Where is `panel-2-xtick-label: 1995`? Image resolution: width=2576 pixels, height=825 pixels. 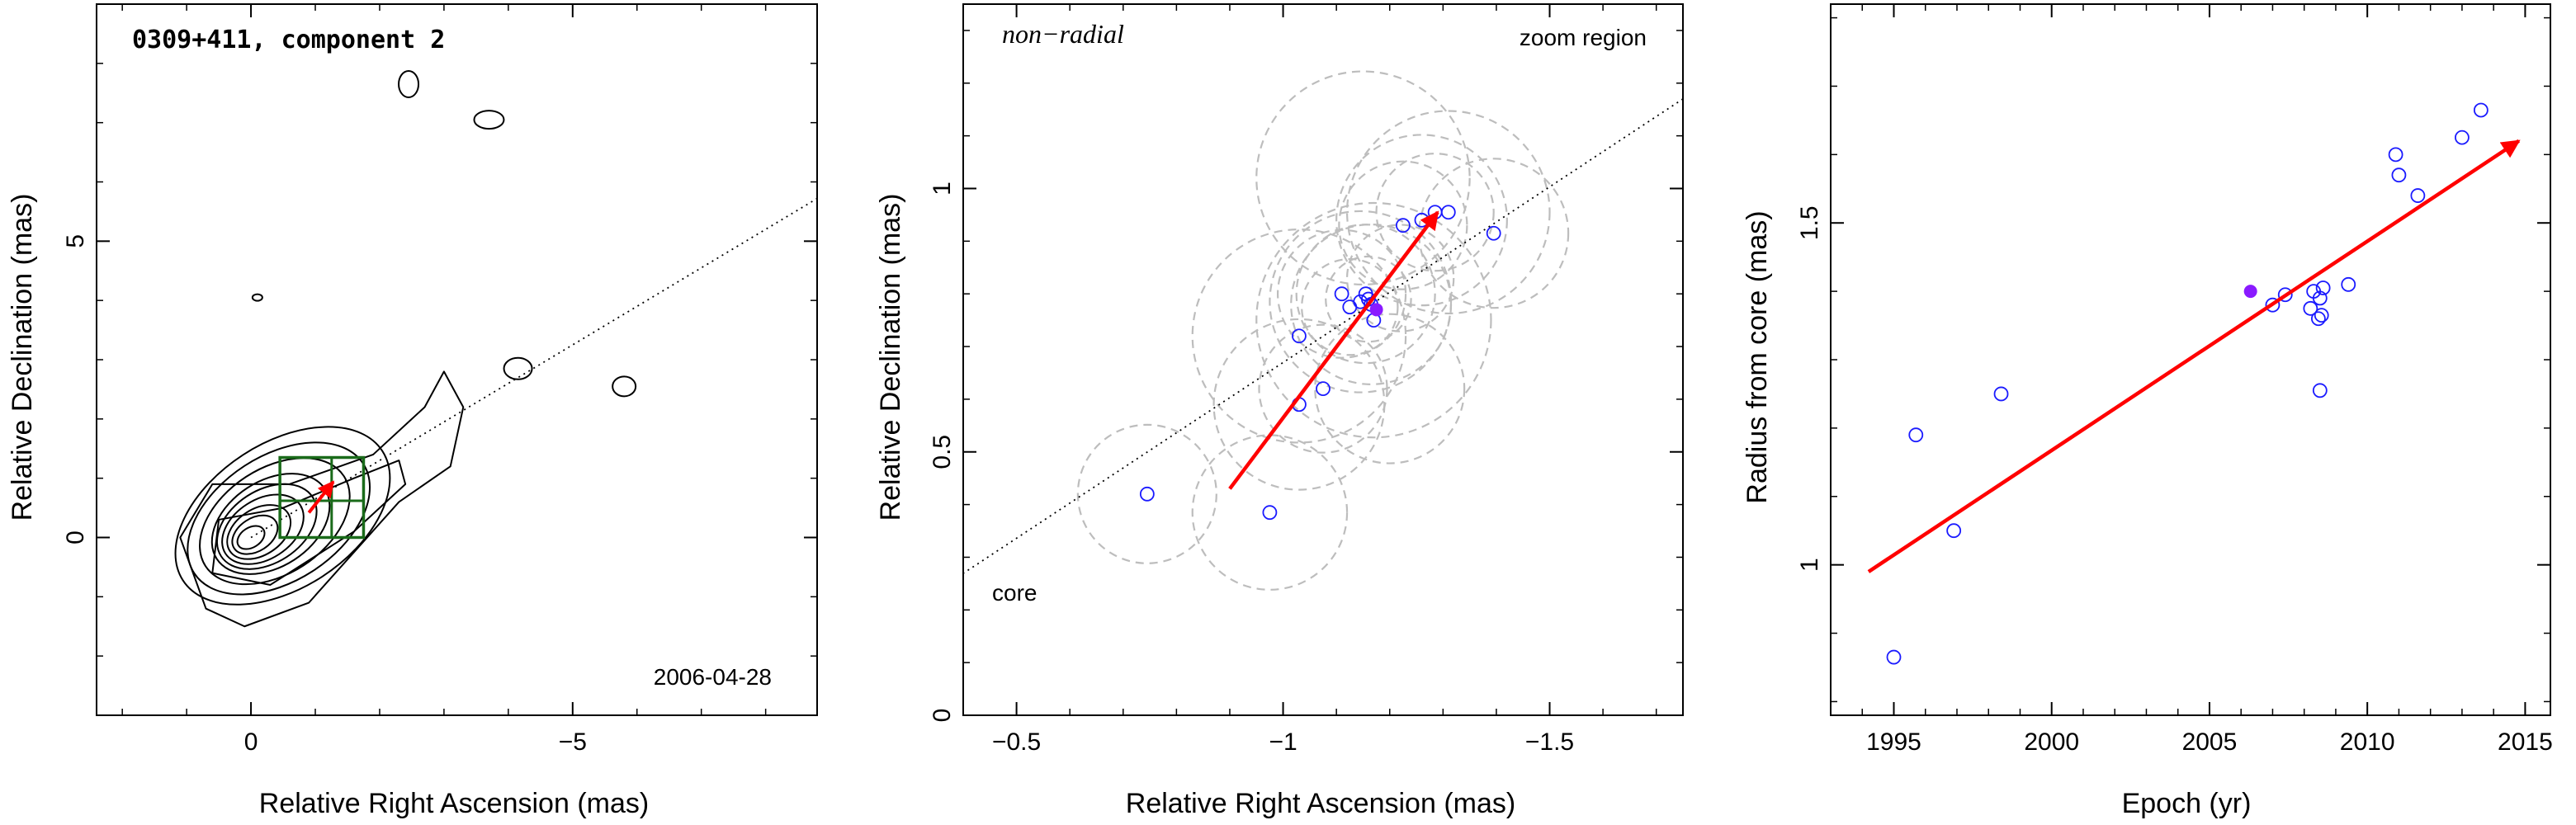 panel-2-xtick-label: 1995 is located at coordinates (1893, 742).